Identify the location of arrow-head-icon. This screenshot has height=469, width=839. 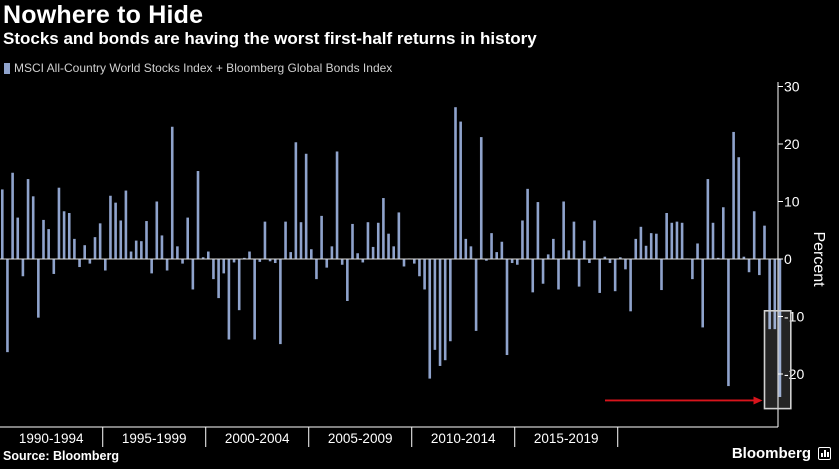
(758, 400).